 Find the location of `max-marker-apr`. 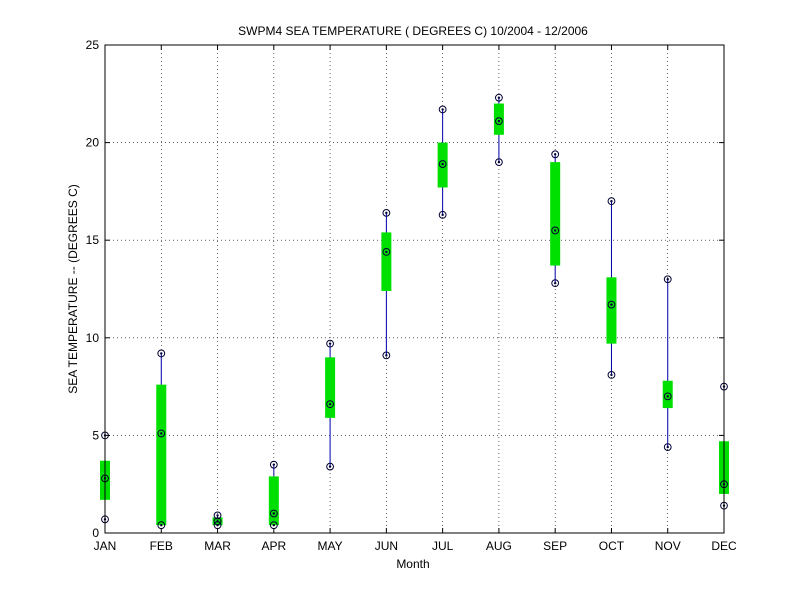

max-marker-apr is located at coordinates (273, 464).